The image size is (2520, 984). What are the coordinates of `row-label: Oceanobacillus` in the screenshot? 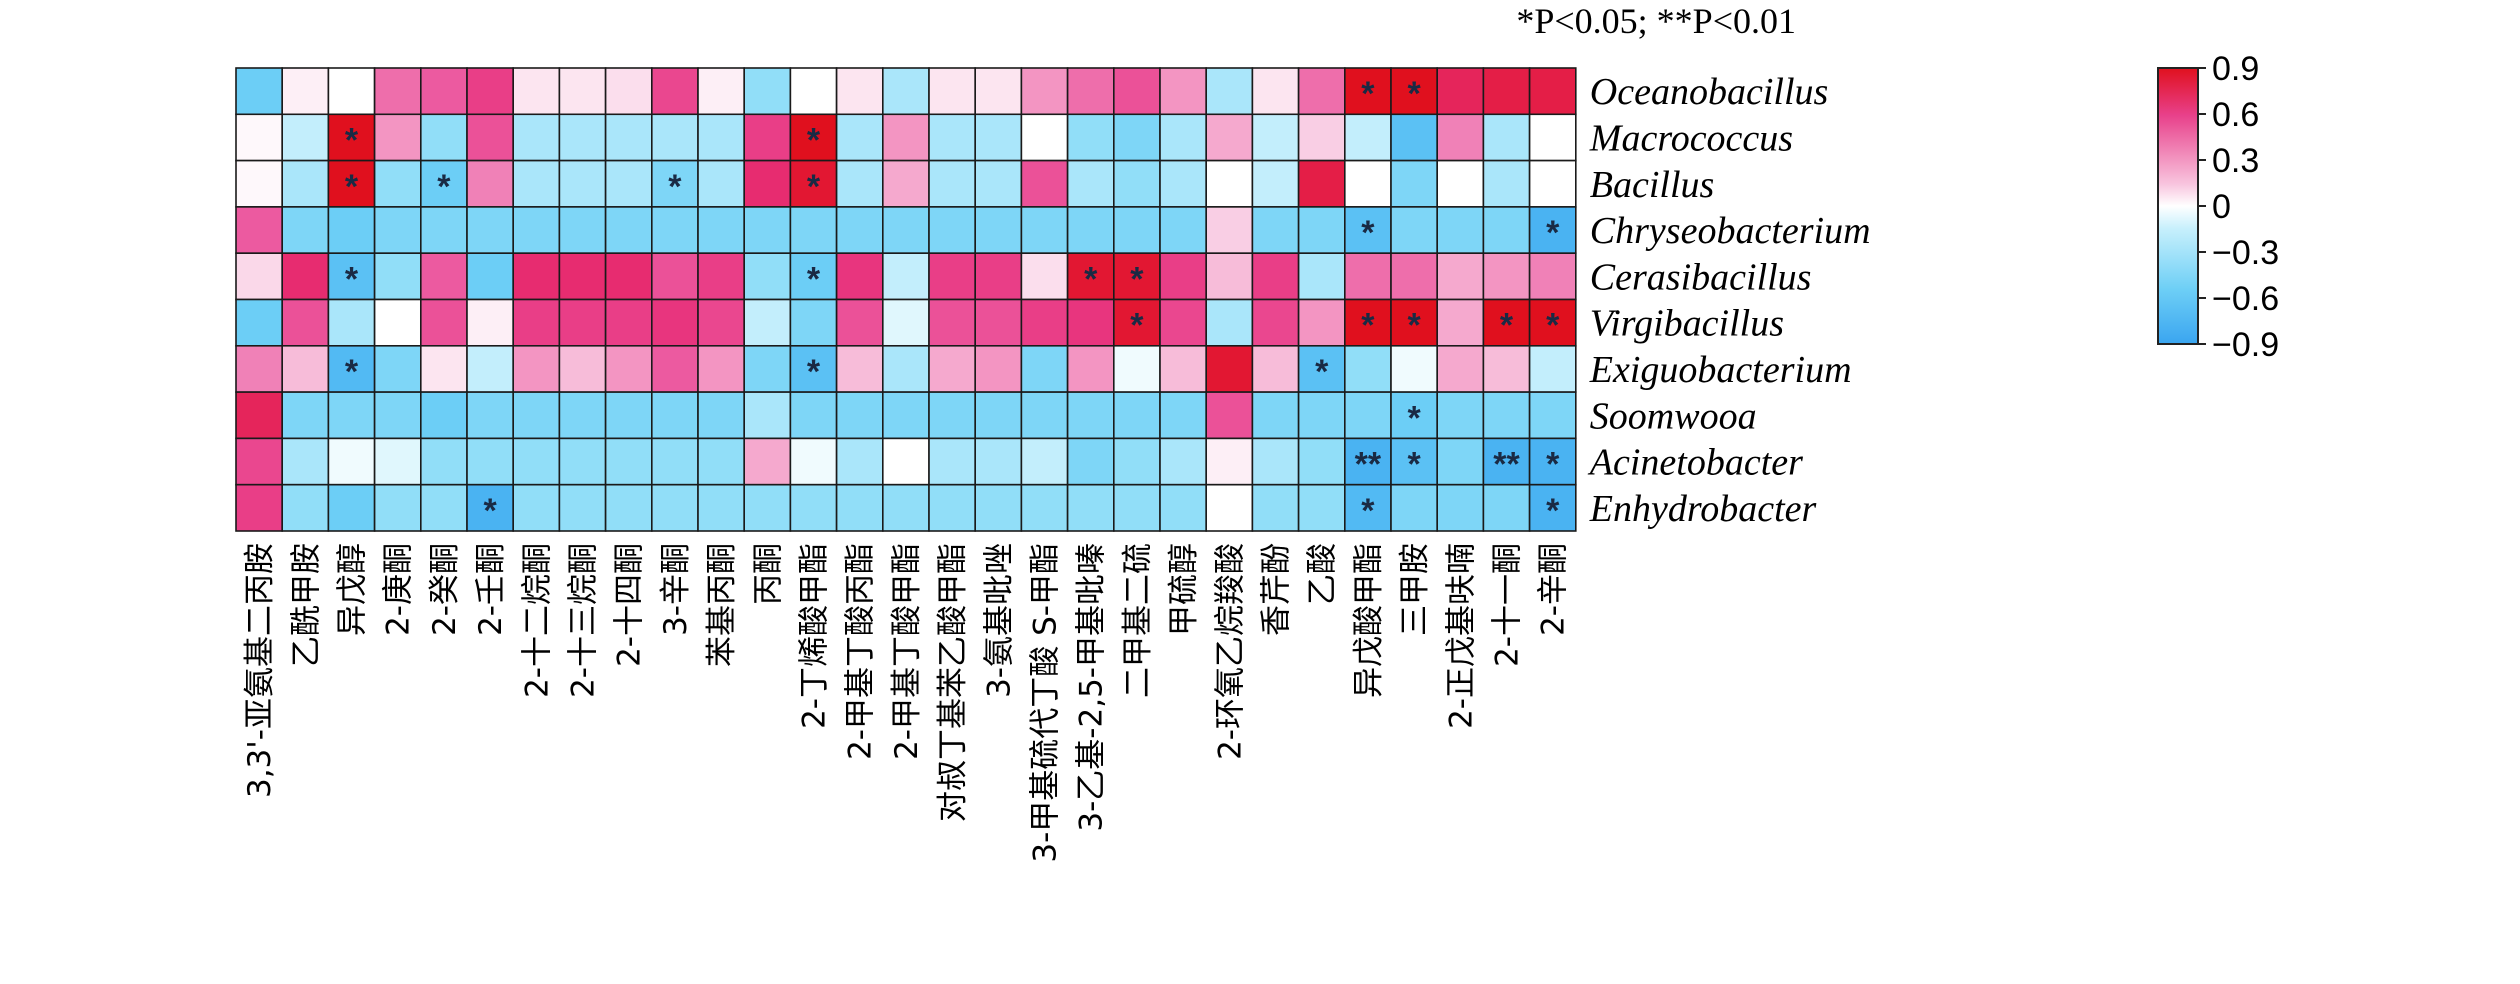 It's located at (1709, 92).